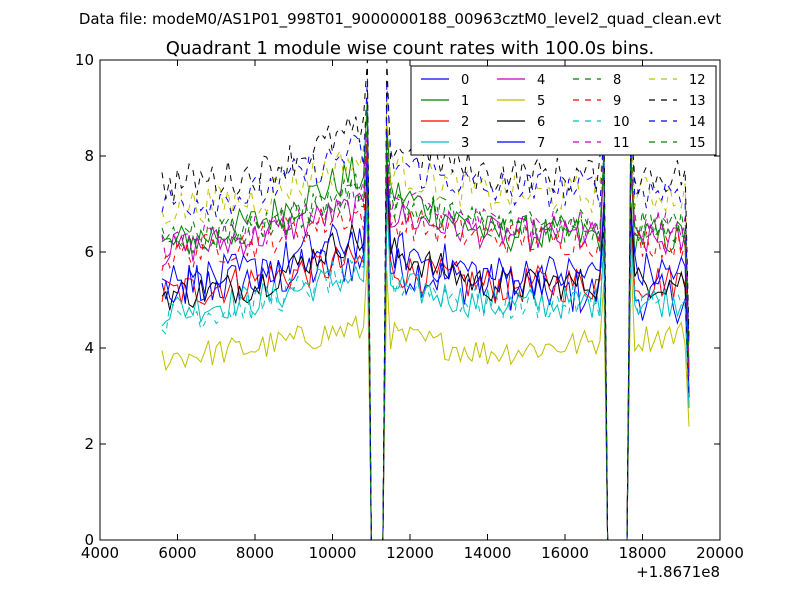 The image size is (800, 600). Describe the element at coordinates (89, 252) in the screenshot. I see `y-tick-label: 6` at that location.